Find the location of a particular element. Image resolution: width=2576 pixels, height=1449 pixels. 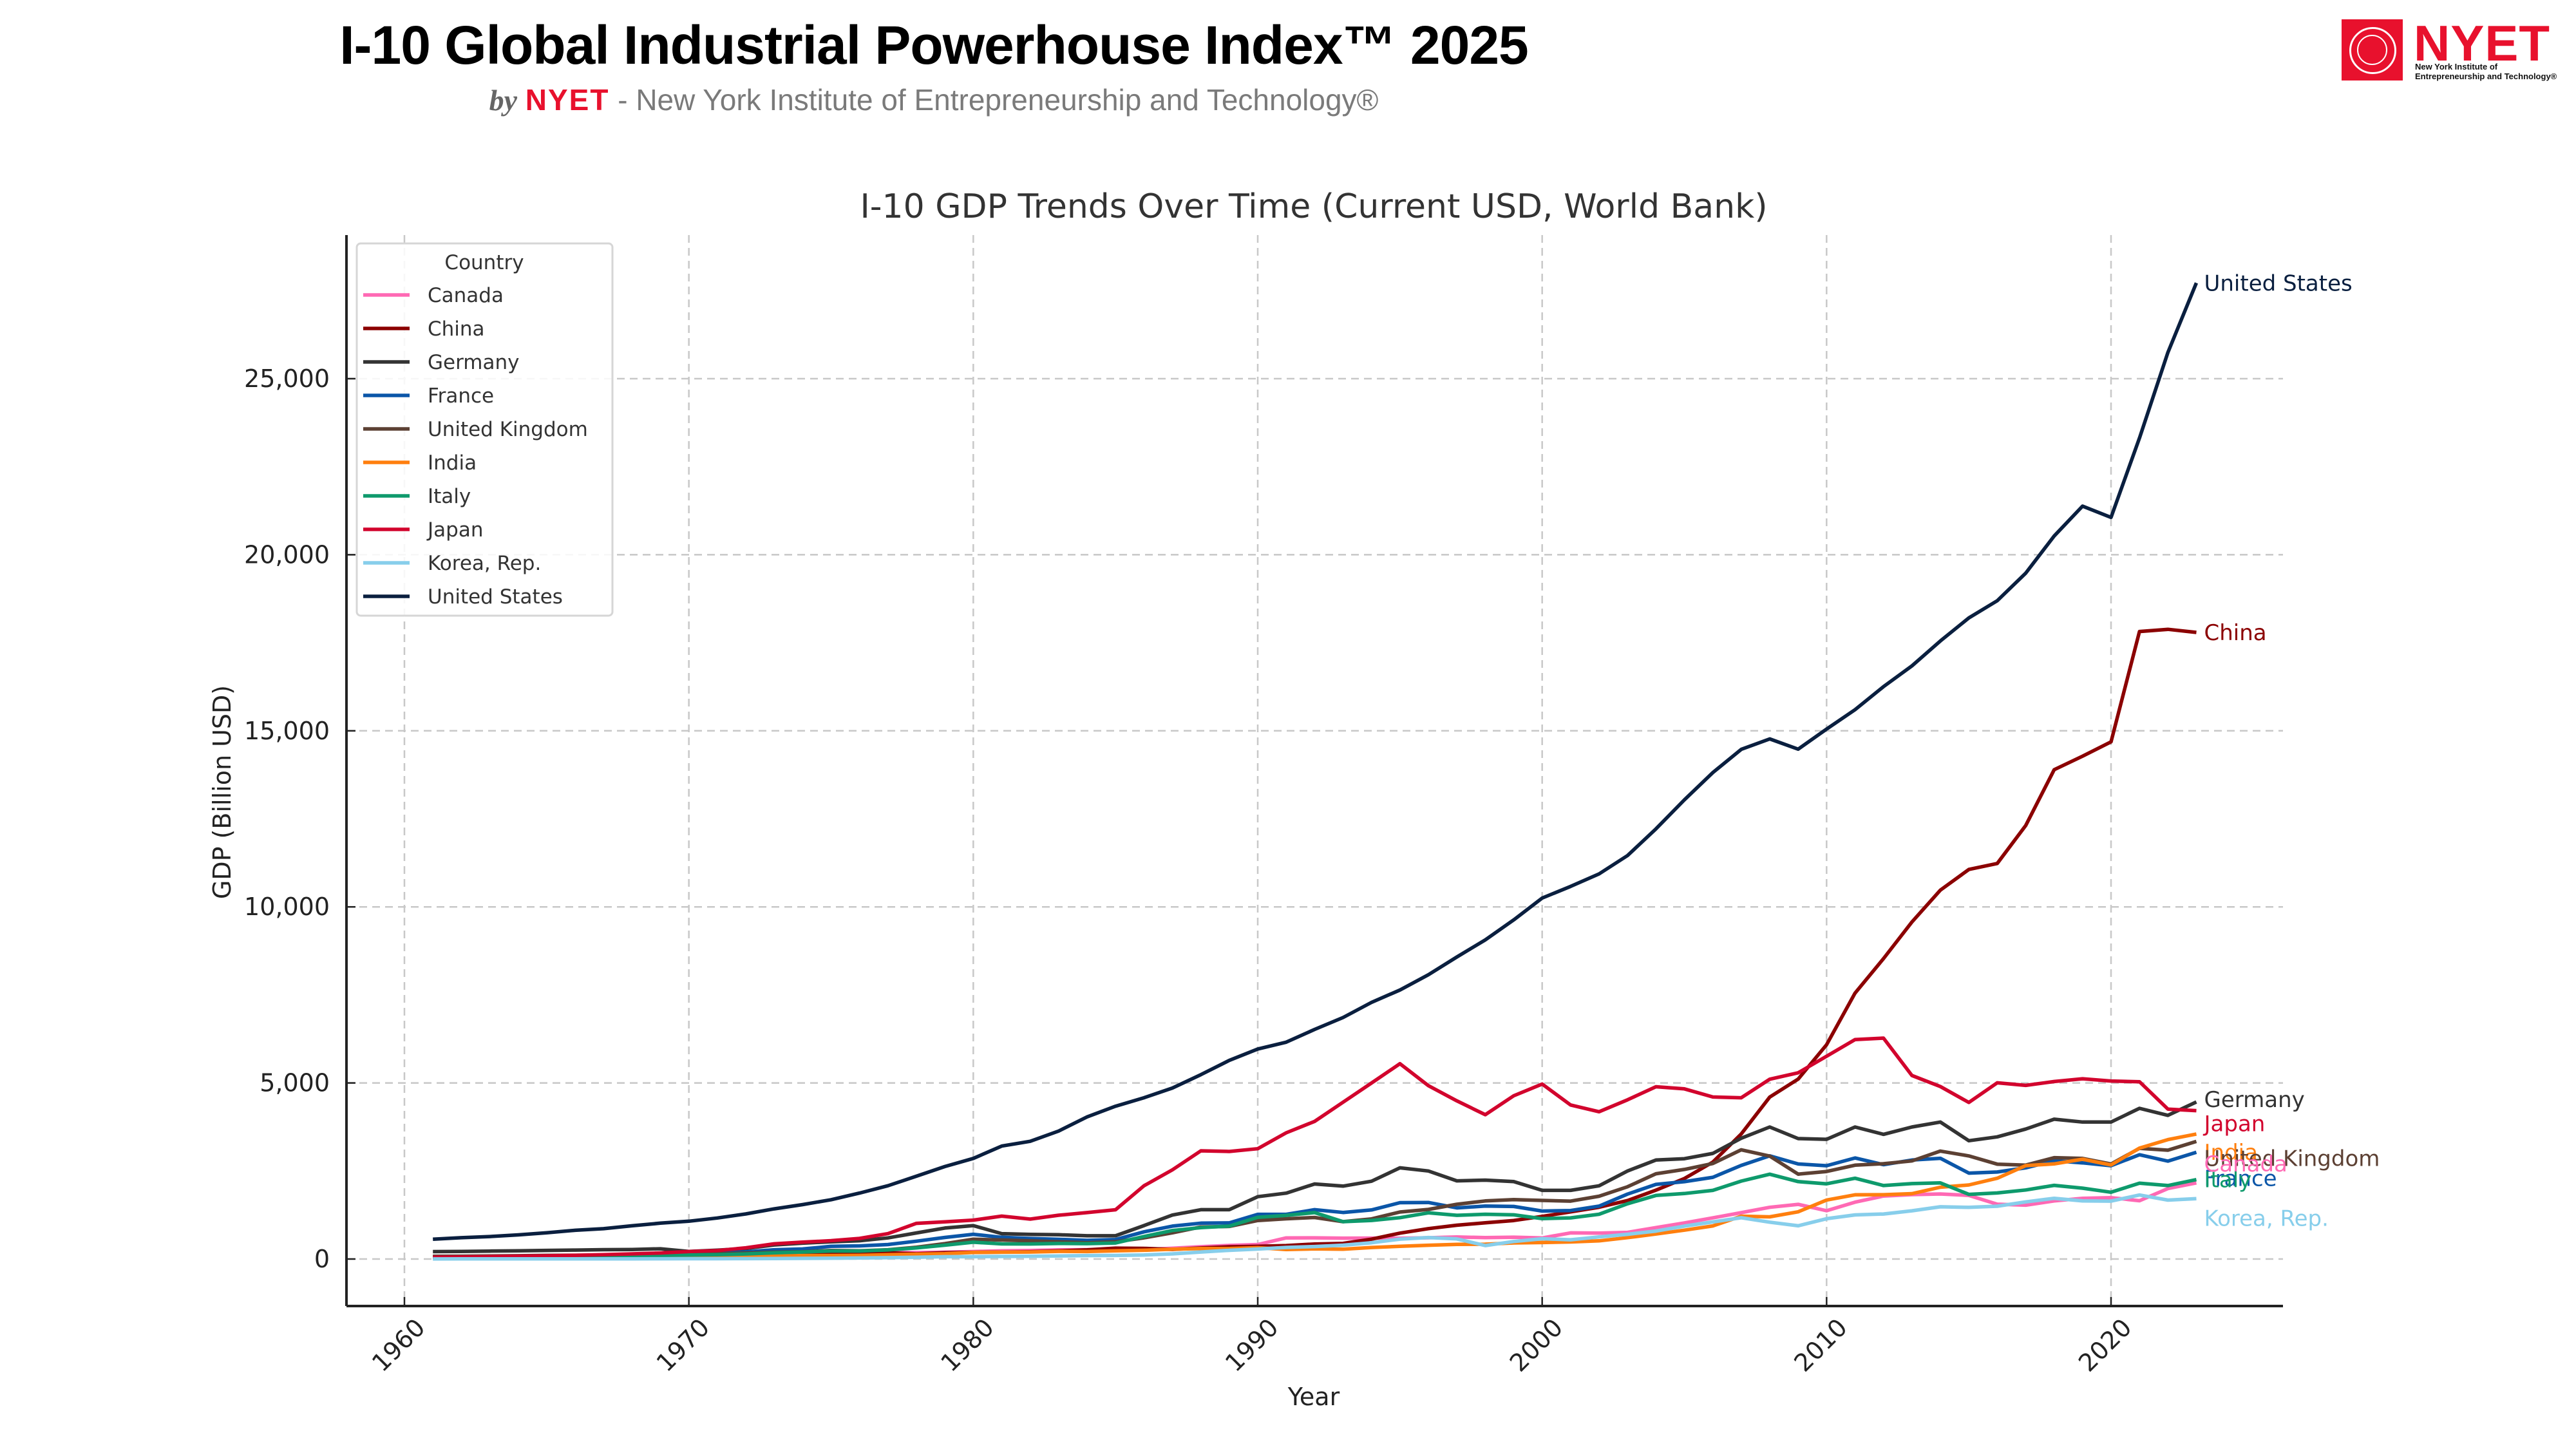

logo-wordmark: NYET is located at coordinates (2483, 43).